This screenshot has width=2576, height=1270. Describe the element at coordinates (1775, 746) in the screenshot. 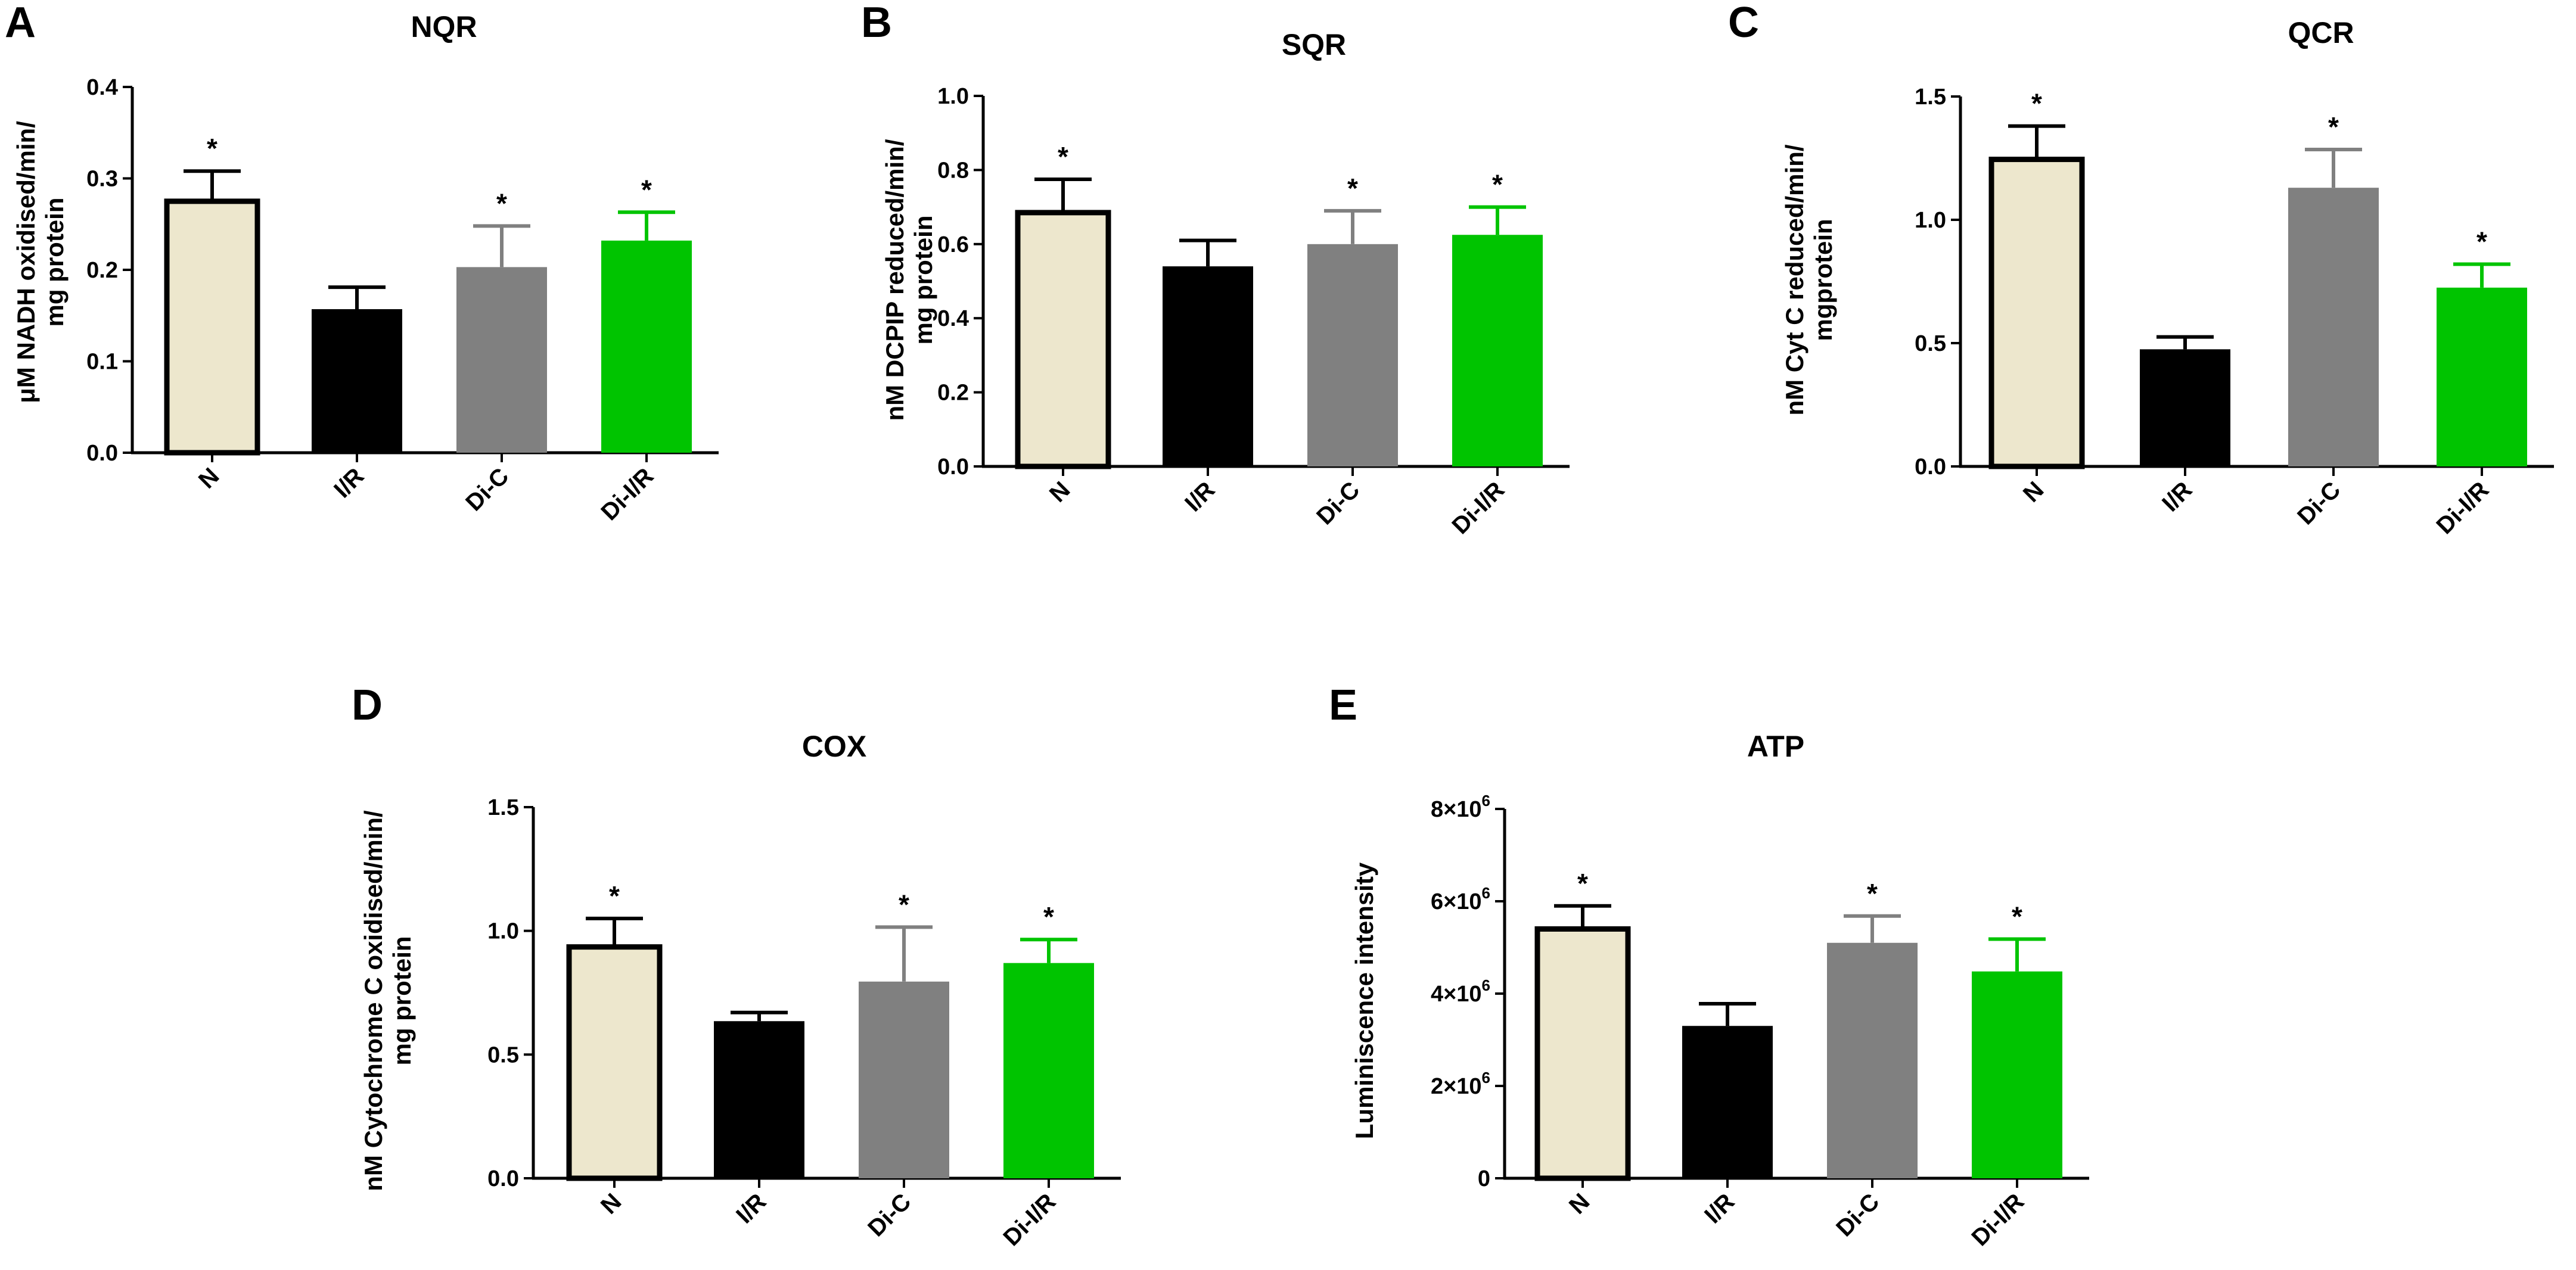

I see `chart-title: ATP` at that location.